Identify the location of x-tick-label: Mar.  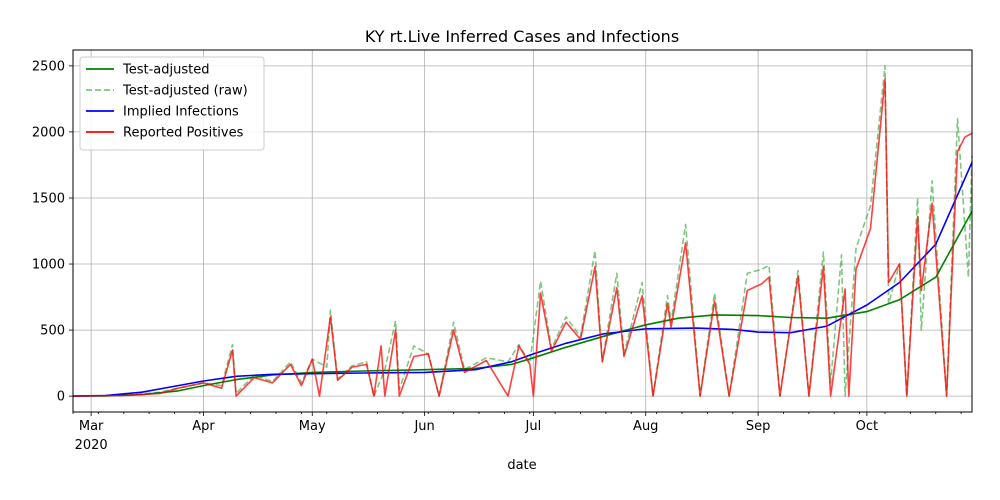
(91, 426).